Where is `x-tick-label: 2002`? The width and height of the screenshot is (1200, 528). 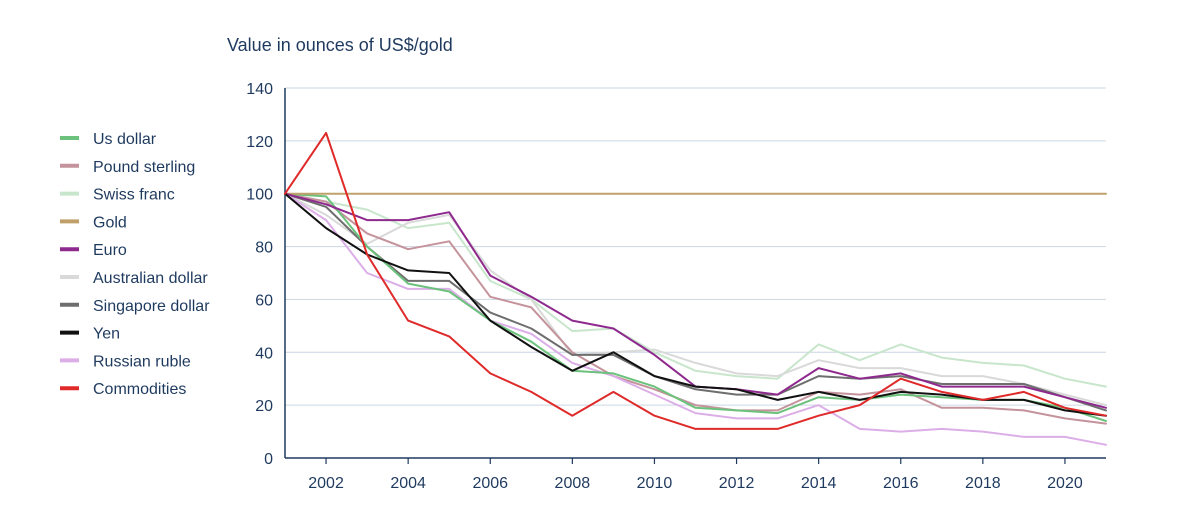
x-tick-label: 2002 is located at coordinates (326, 483).